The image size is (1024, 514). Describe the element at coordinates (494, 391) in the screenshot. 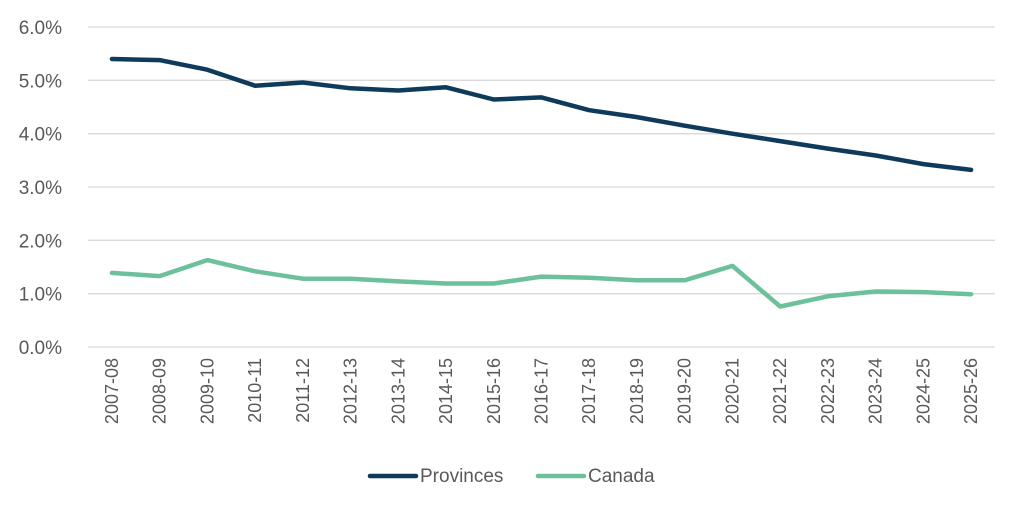

I see `x-tick-label: 2015-16` at that location.